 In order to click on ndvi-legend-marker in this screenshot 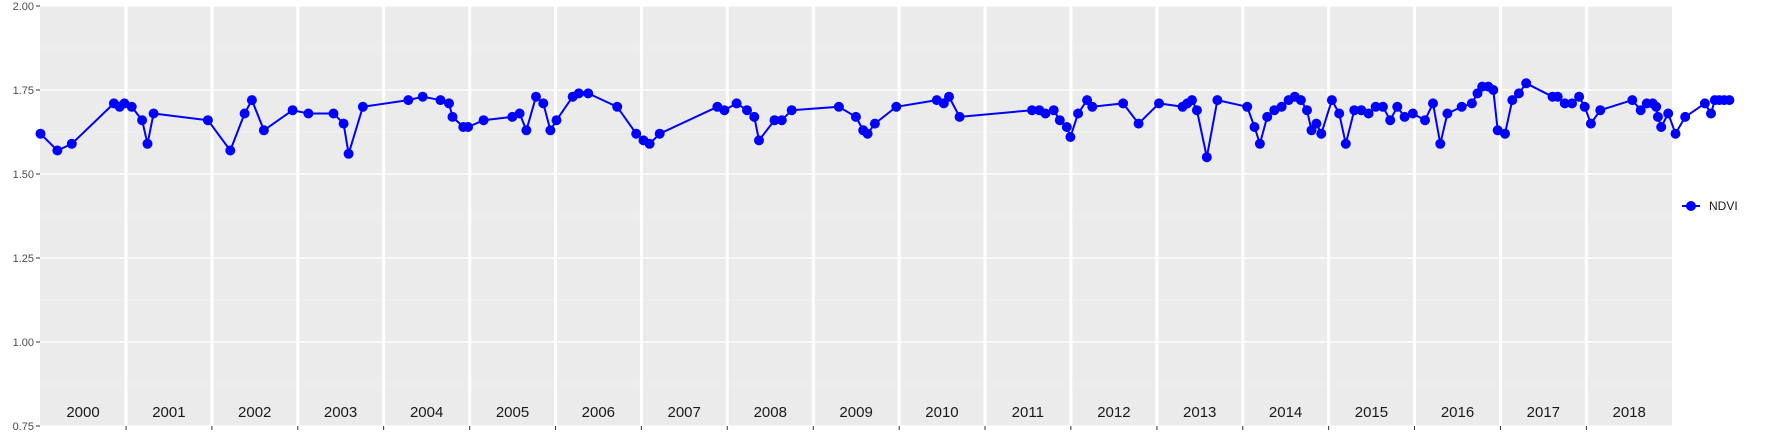, I will do `click(1691, 206)`.